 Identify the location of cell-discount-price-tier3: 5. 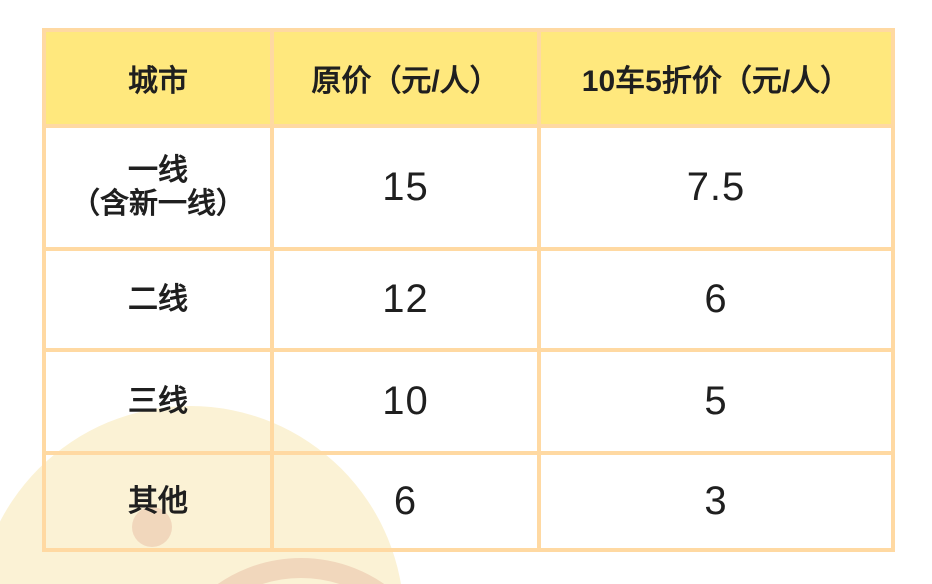
(716, 401).